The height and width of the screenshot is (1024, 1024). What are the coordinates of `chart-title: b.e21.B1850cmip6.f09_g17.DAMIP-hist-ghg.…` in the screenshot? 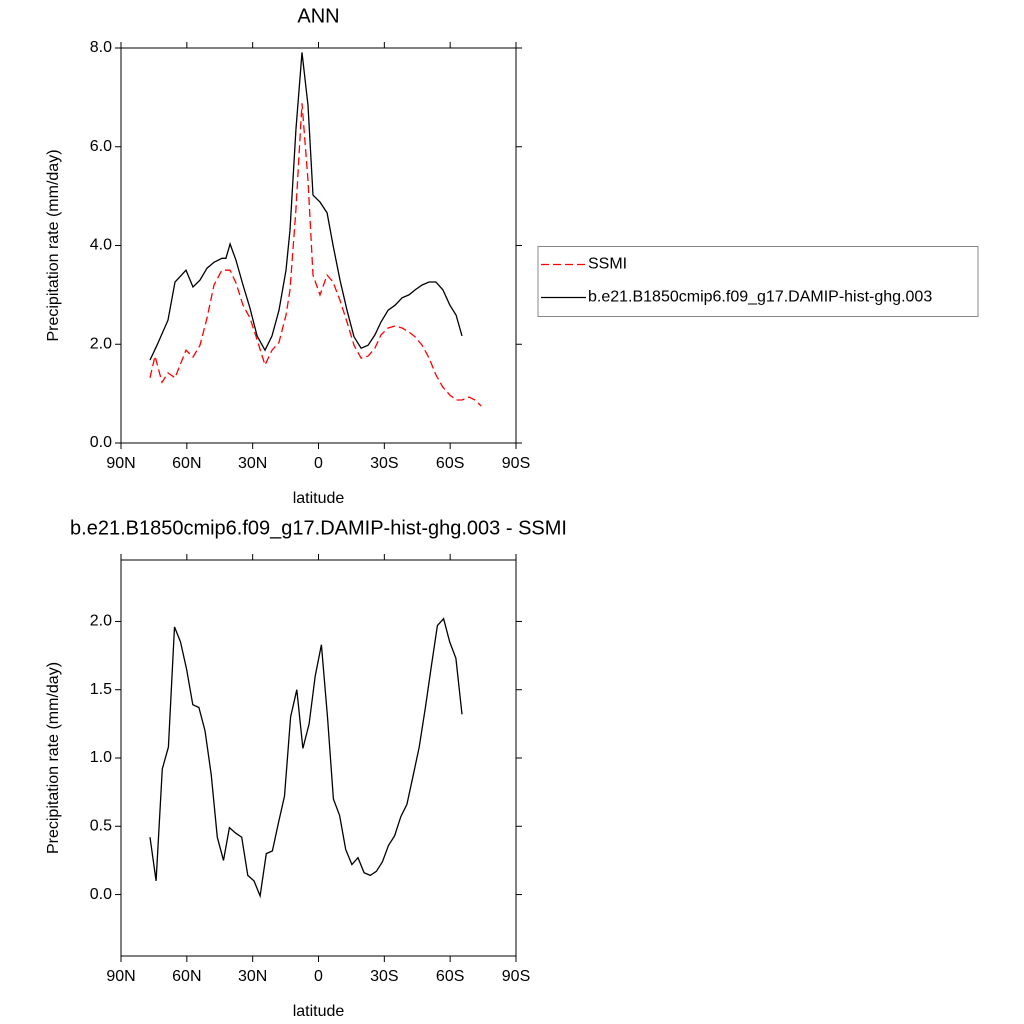 It's located at (318, 528).